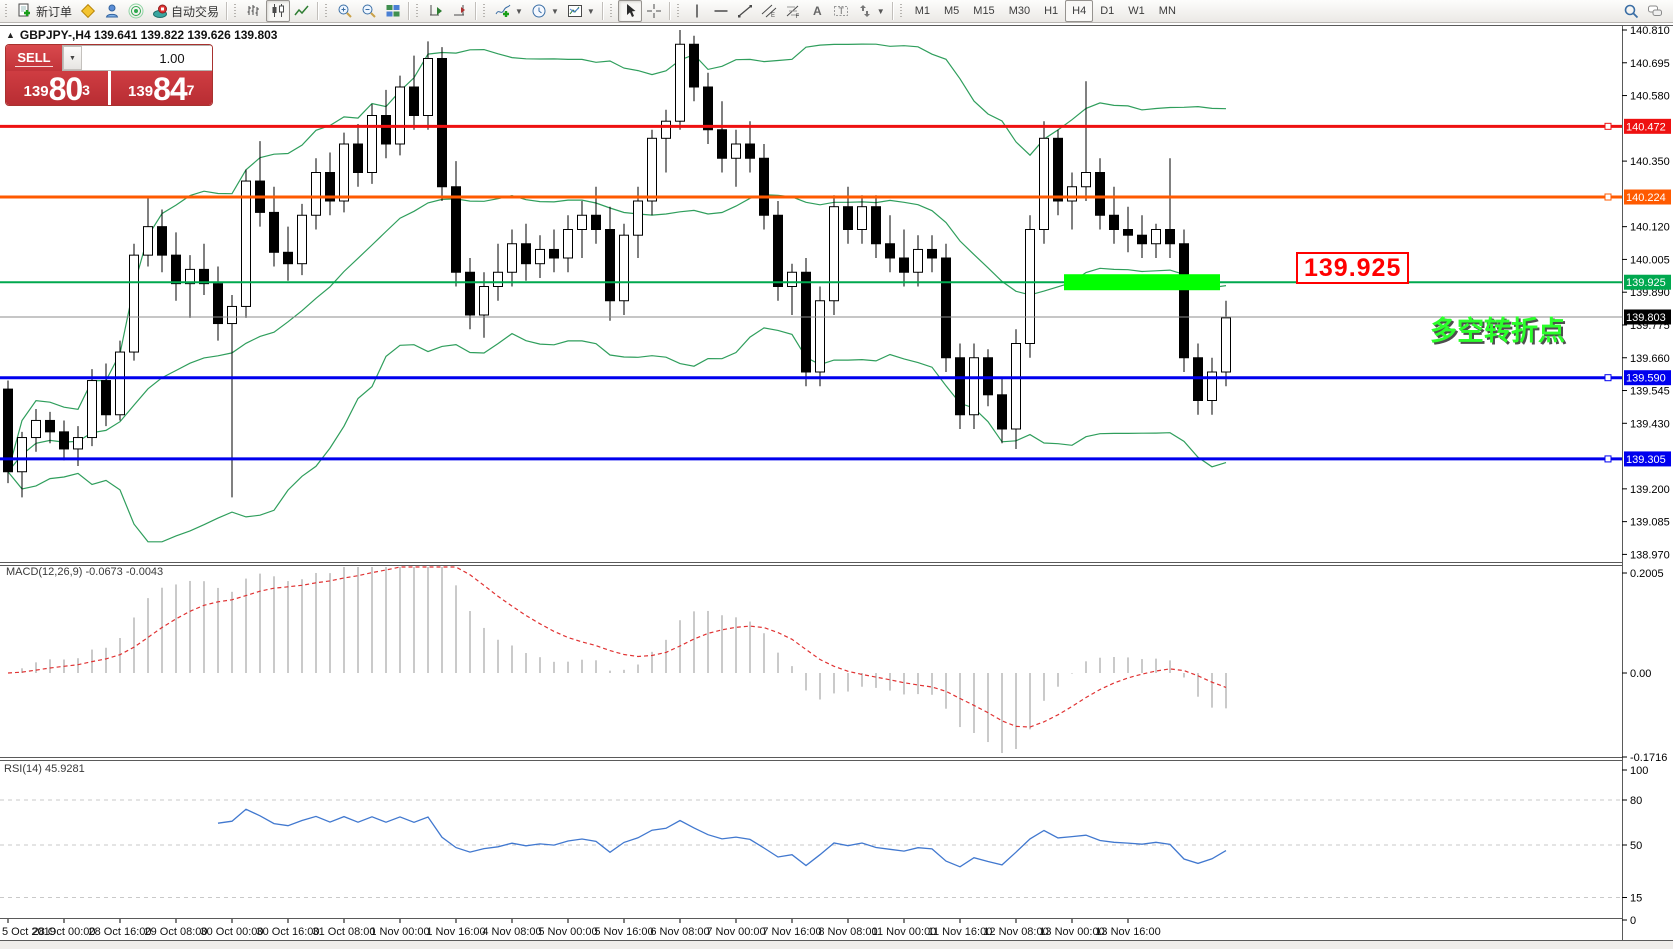 Image resolution: width=1673 pixels, height=949 pixels. I want to click on svg-text: 8 Nov 08:00, so click(847, 932).